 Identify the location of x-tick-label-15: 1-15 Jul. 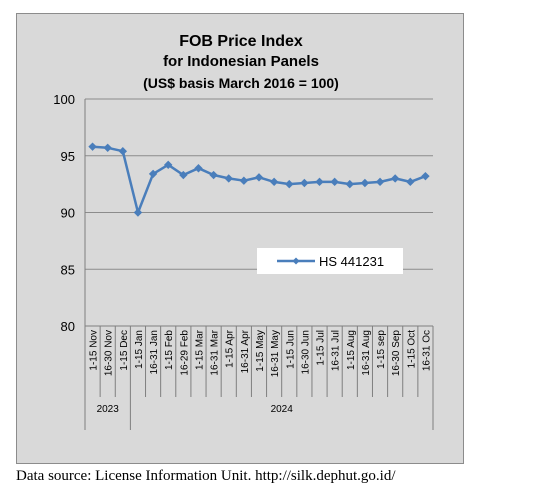
(321, 348).